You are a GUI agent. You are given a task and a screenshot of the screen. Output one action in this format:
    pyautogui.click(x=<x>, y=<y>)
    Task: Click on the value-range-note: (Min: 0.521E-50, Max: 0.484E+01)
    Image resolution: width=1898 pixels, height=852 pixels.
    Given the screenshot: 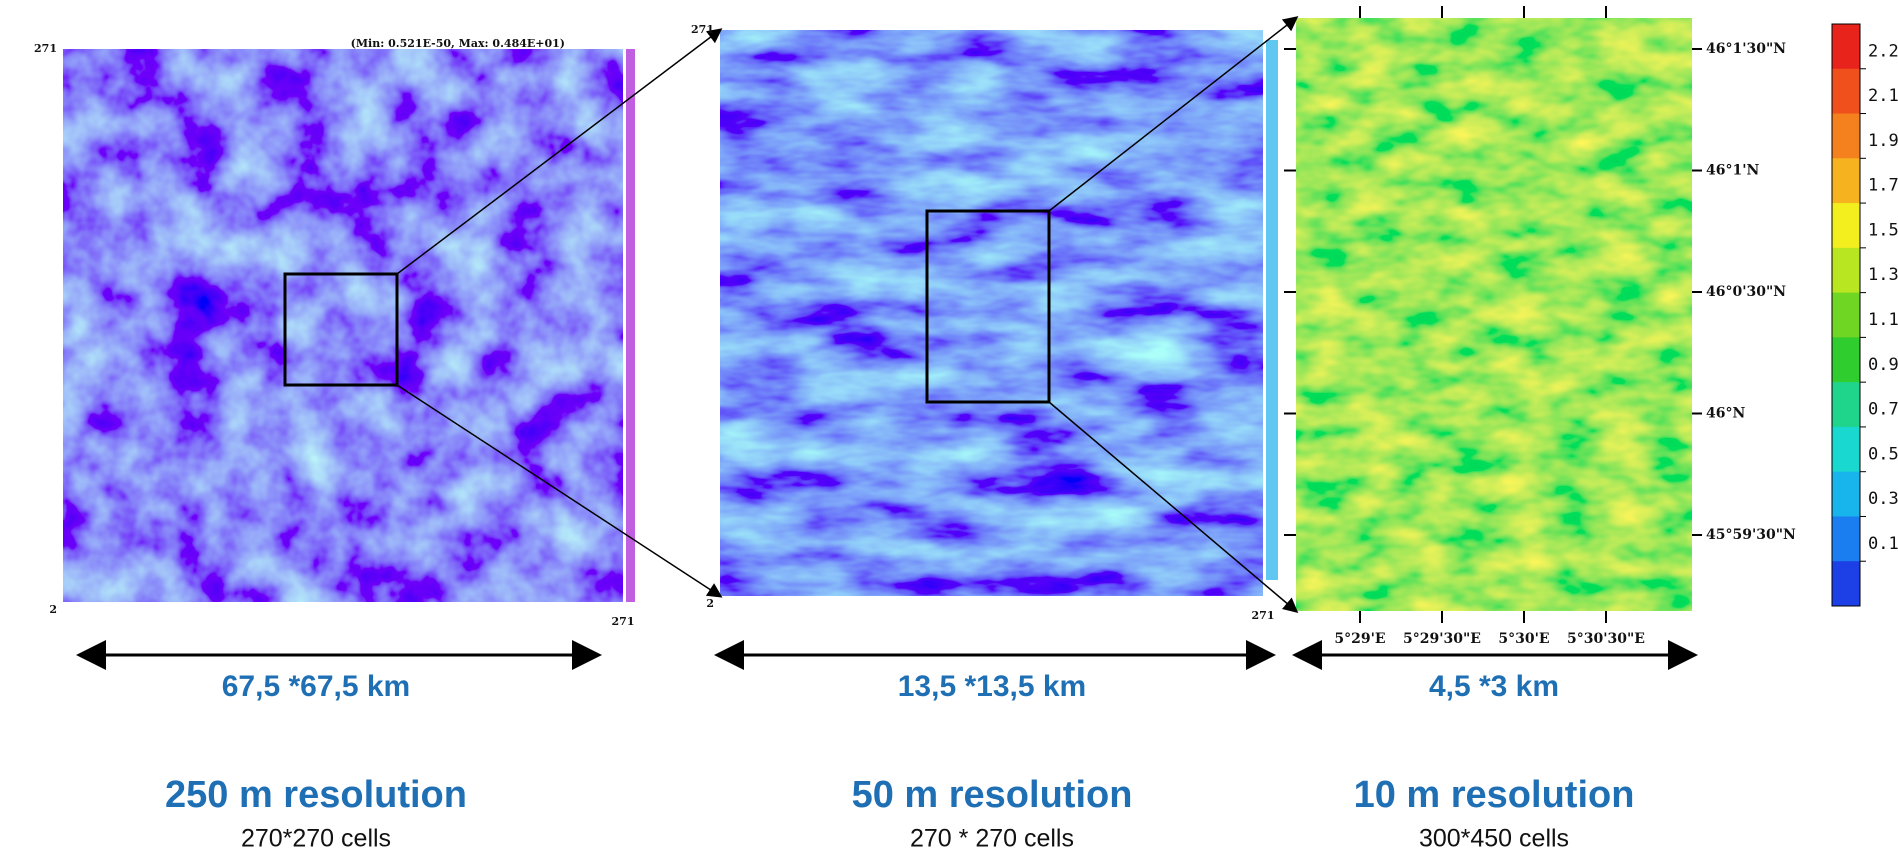 What is the action you would take?
    pyautogui.click(x=458, y=43)
    